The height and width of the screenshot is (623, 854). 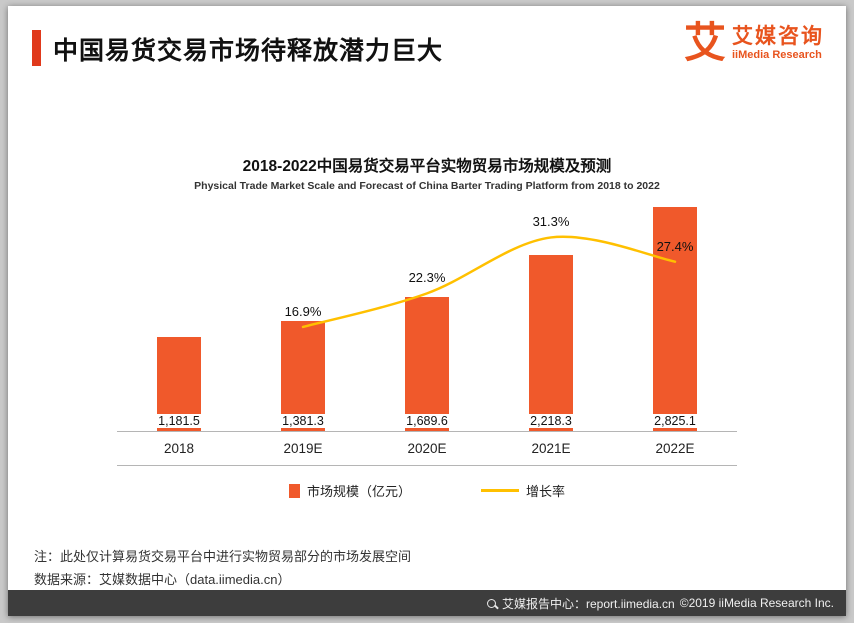 What do you see at coordinates (551, 448) in the screenshot?
I see `x-axis-label: 2021E` at bounding box center [551, 448].